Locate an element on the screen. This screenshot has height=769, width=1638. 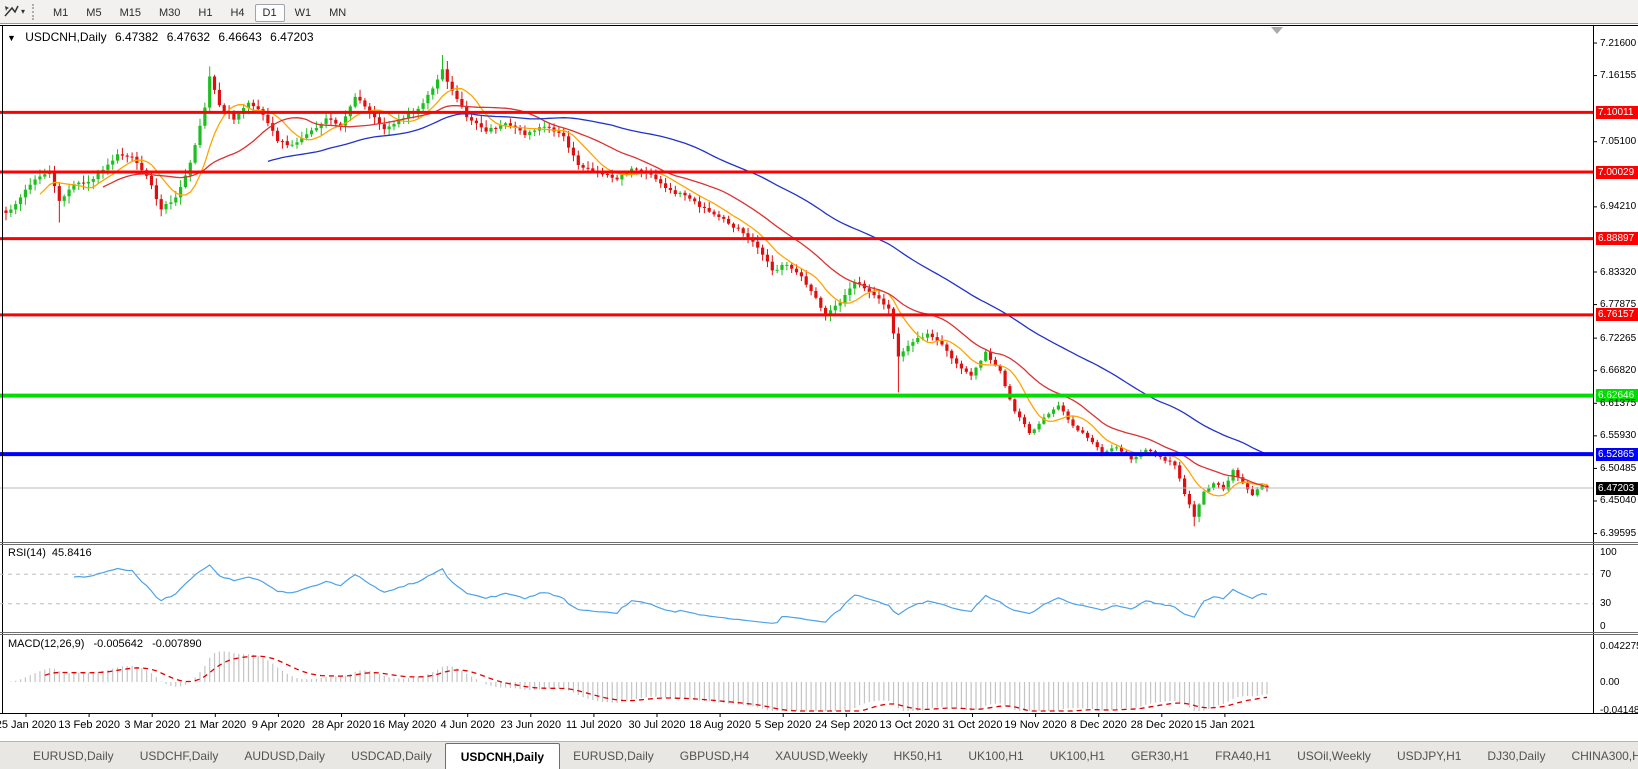
date-label-16: 19 Nov 2020 is located at coordinates (1035, 725).